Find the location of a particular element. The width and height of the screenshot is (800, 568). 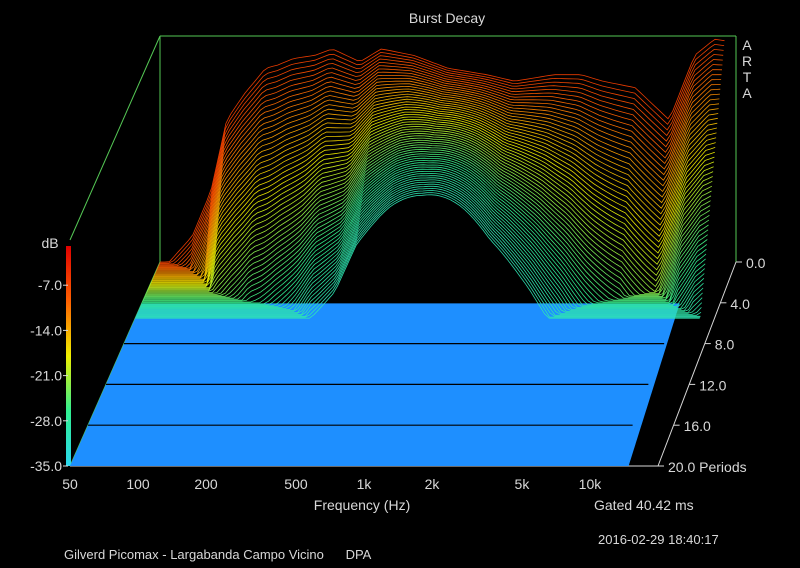

x-tick-label: 200 is located at coordinates (206, 484).